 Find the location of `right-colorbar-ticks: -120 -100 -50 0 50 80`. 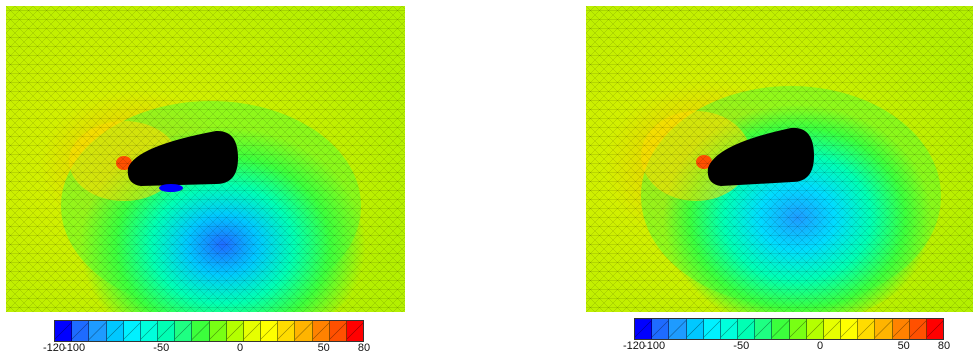

right-colorbar-ticks: -120 -100 -50 0 50 80 is located at coordinates (786, 347).